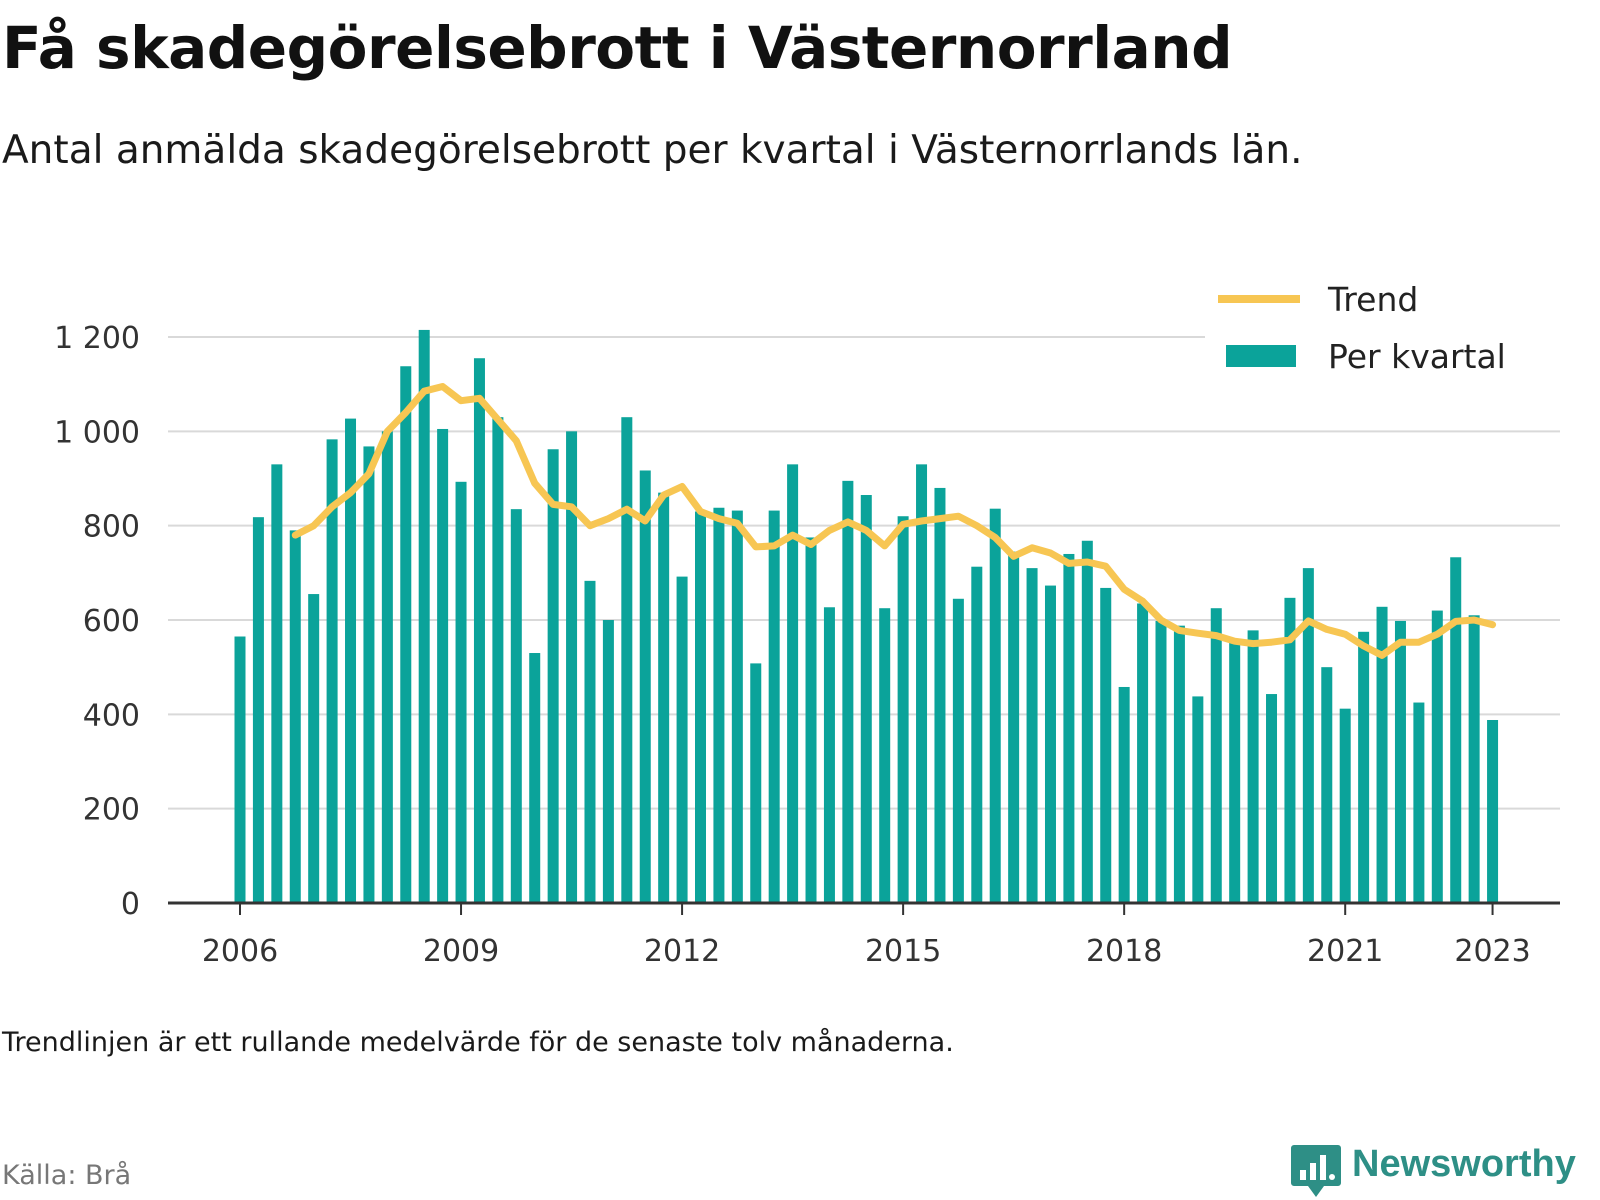 The height and width of the screenshot is (1200, 1600). What do you see at coordinates (1261, 356) in the screenshot?
I see `legend-bar-swatch` at bounding box center [1261, 356].